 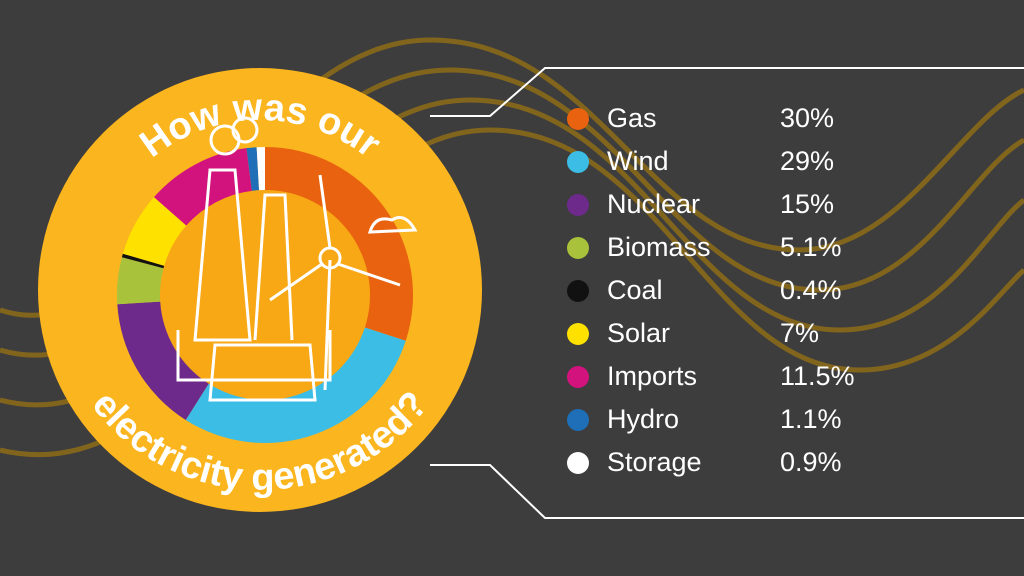 What do you see at coordinates (811, 247) in the screenshot?
I see `legend-value: 5.1%` at bounding box center [811, 247].